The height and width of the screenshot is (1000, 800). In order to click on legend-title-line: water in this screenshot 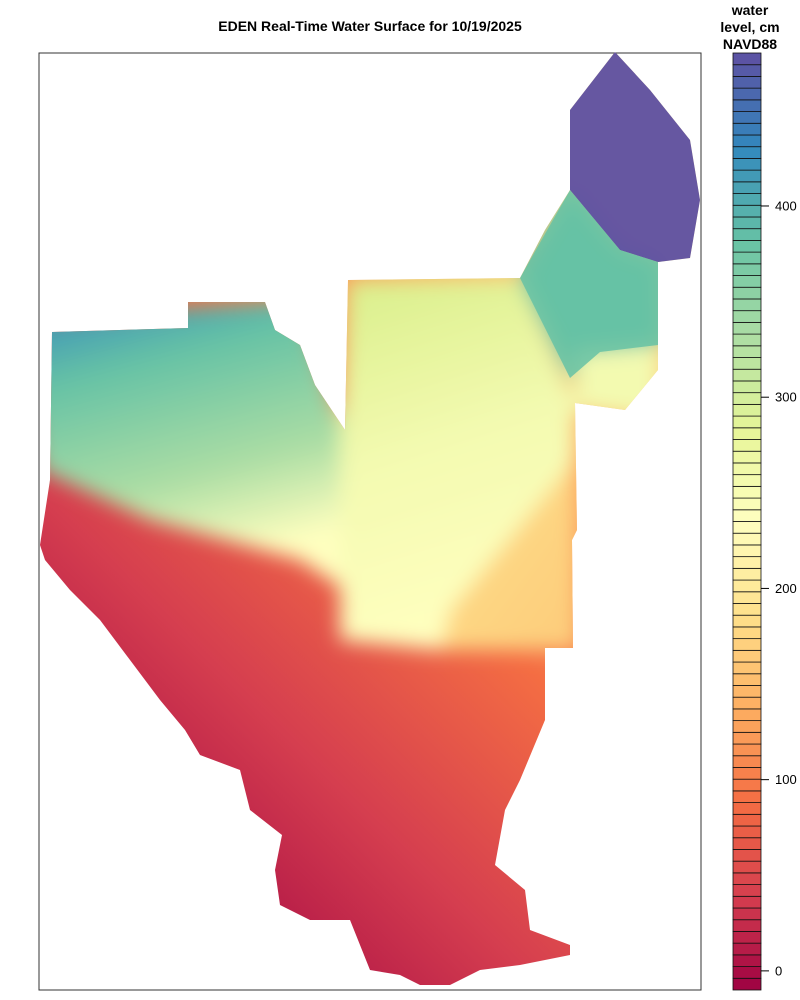, I will do `click(750, 10)`.